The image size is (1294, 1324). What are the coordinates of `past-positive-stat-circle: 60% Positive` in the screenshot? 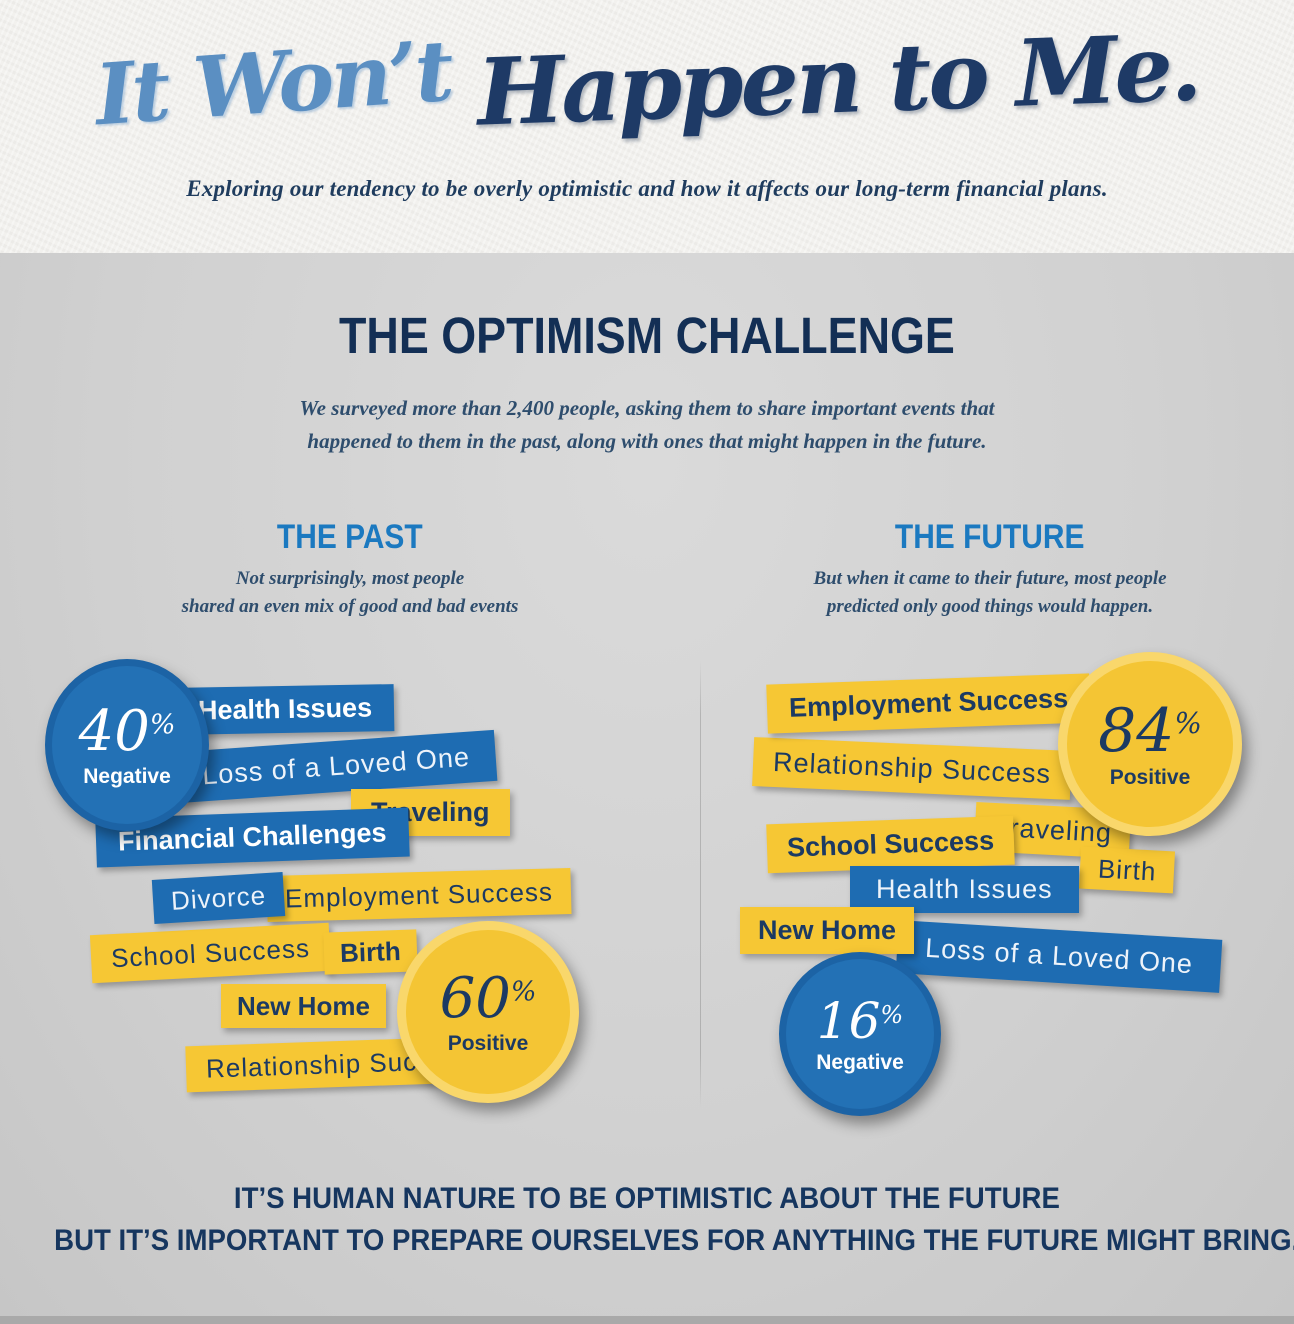 It's located at (488, 1012).